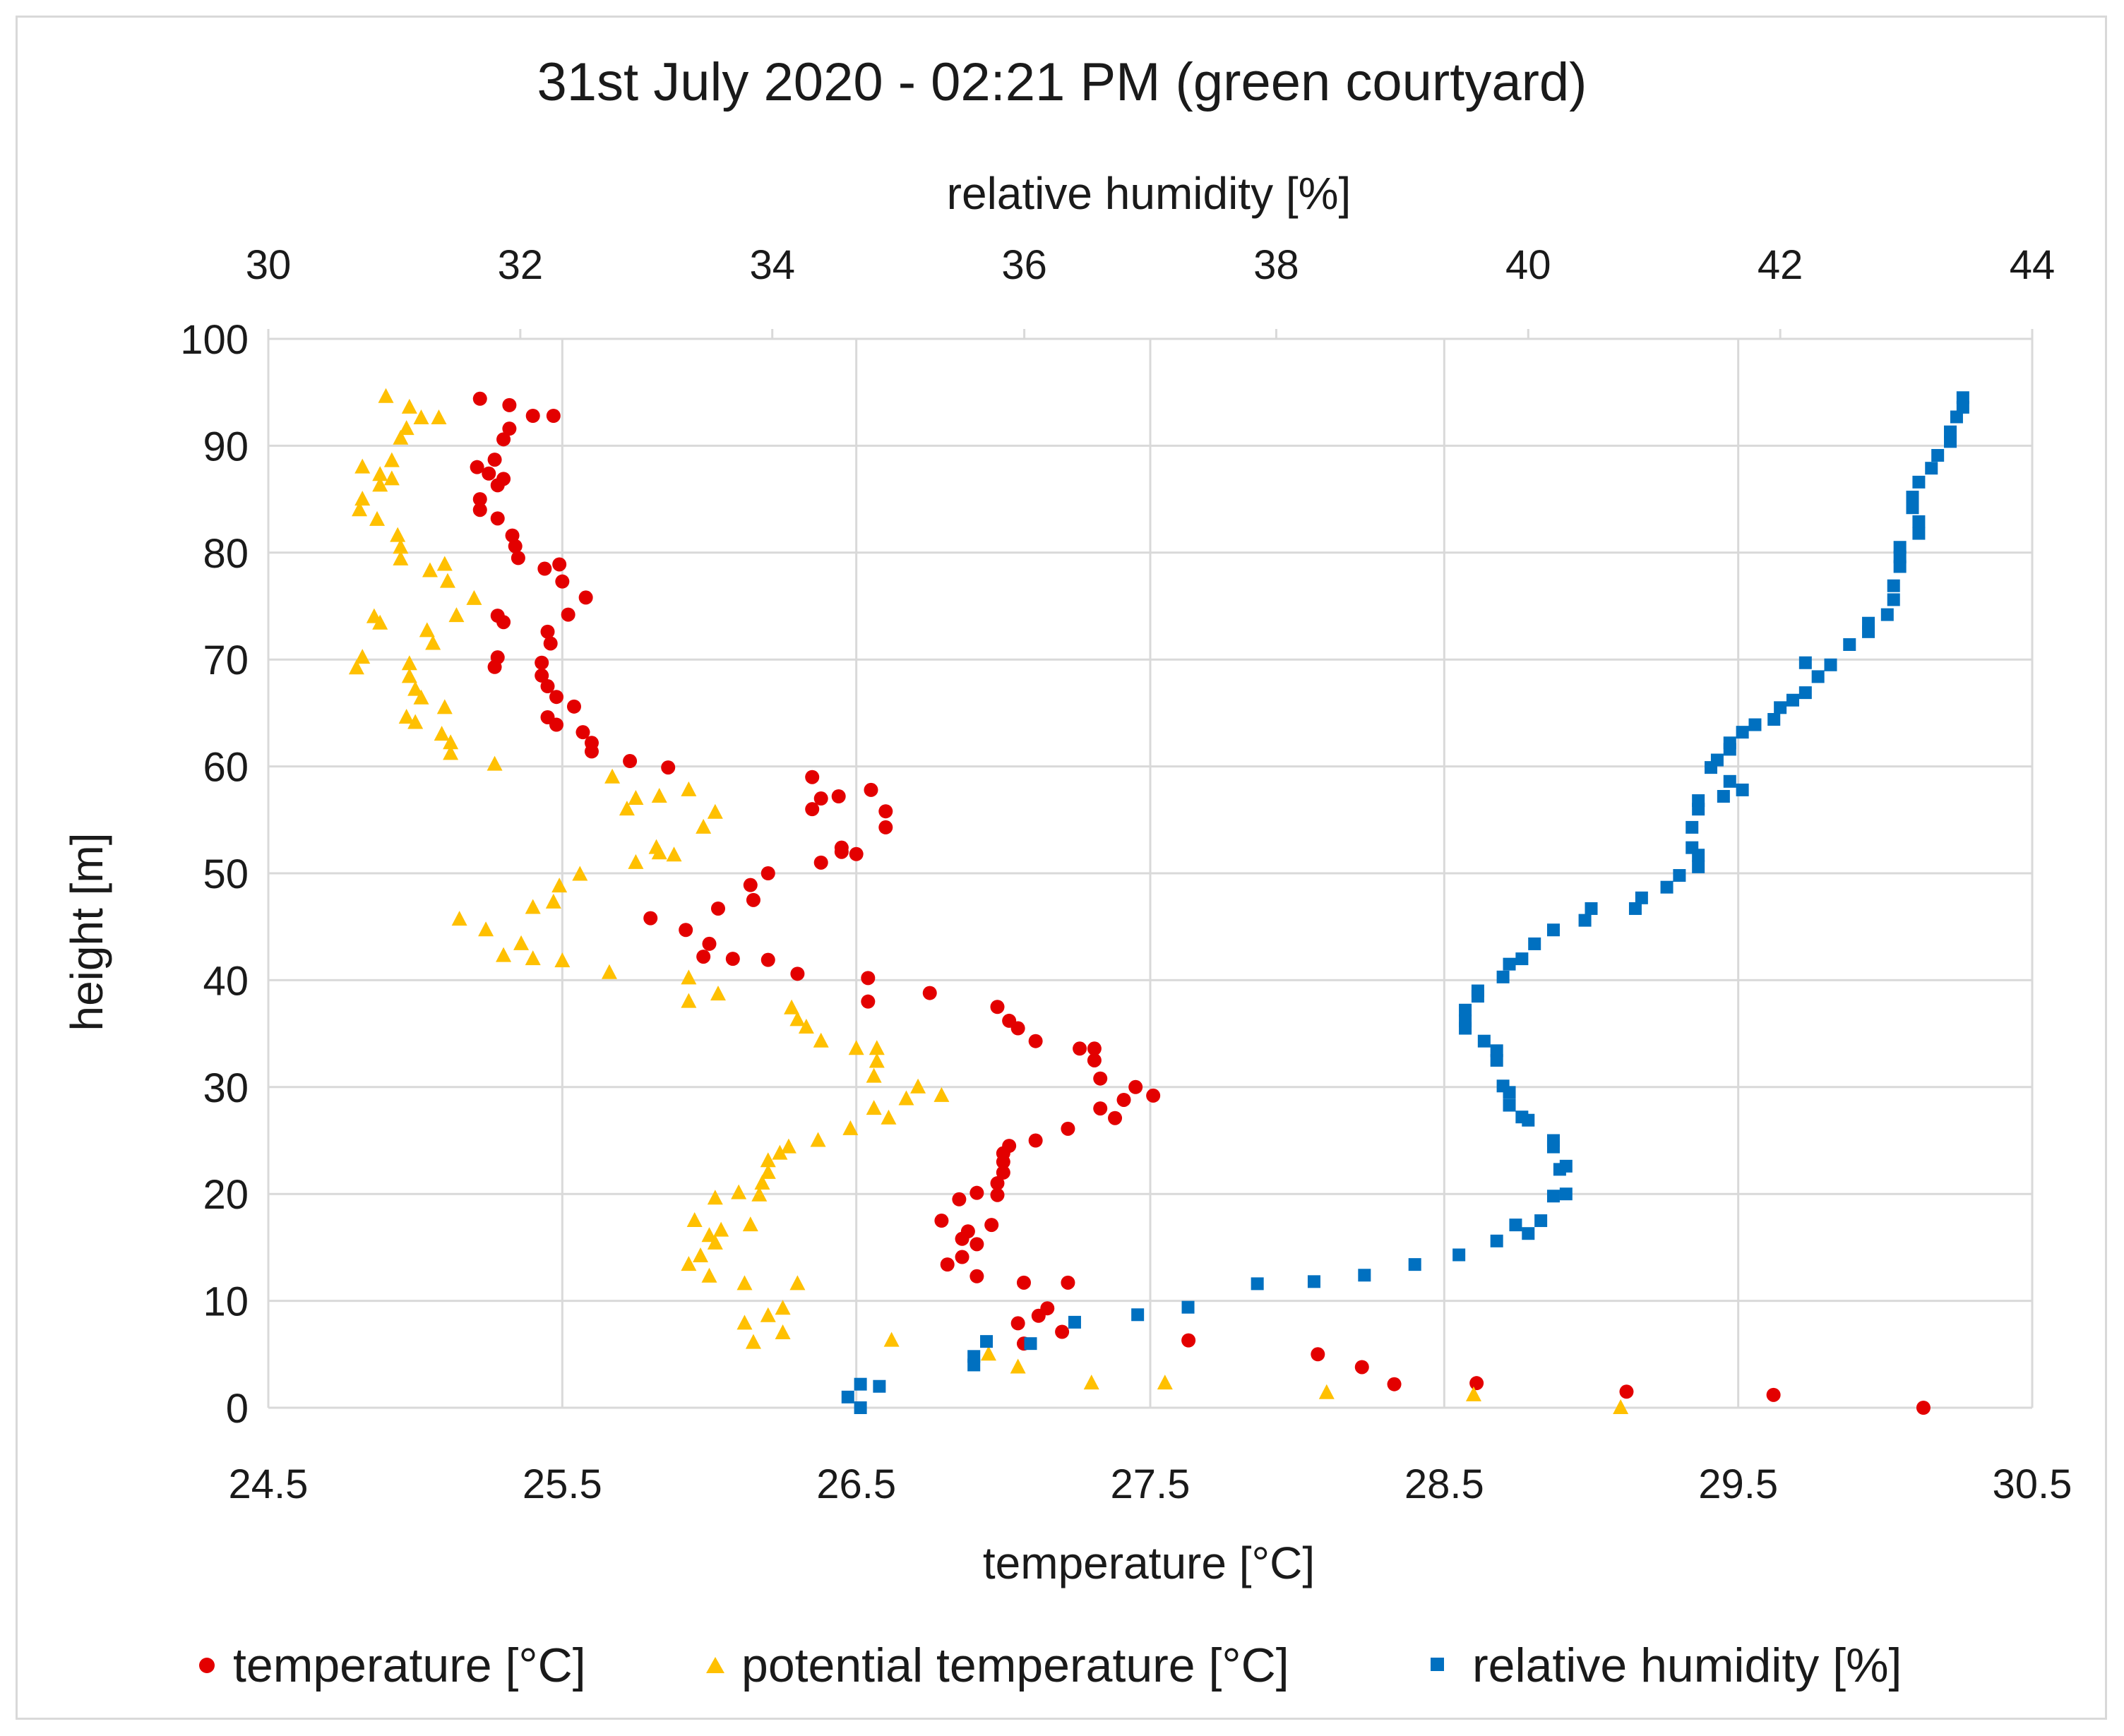 This screenshot has width=2124, height=1736. Describe the element at coordinates (226, 554) in the screenshot. I see `y-tick-label: 80` at that location.